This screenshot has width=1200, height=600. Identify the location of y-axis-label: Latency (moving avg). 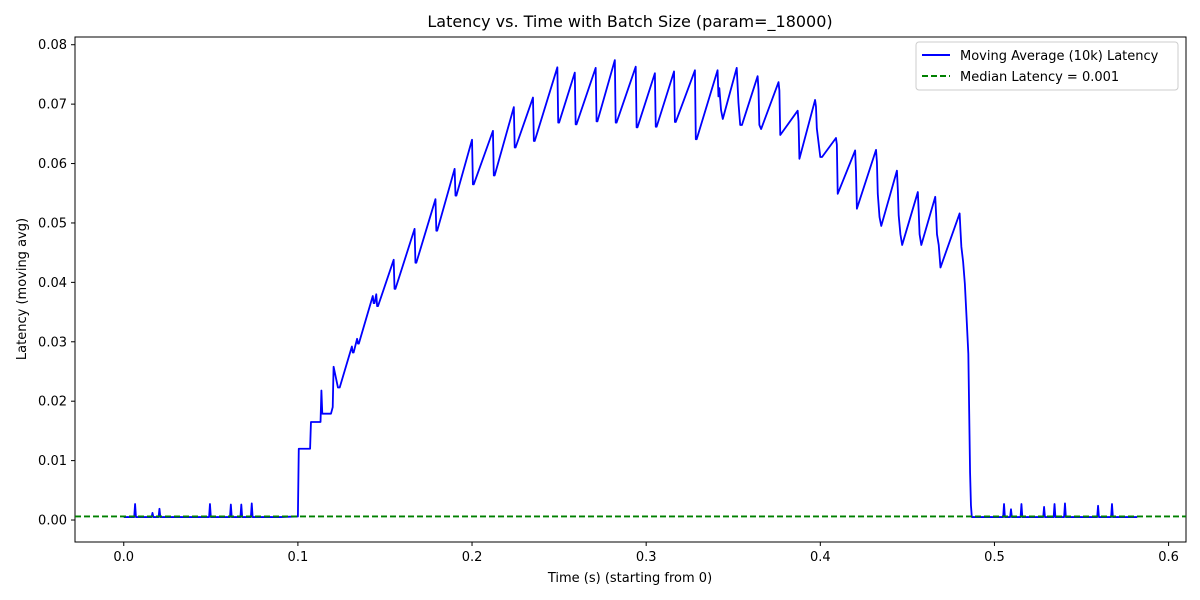
(22, 289).